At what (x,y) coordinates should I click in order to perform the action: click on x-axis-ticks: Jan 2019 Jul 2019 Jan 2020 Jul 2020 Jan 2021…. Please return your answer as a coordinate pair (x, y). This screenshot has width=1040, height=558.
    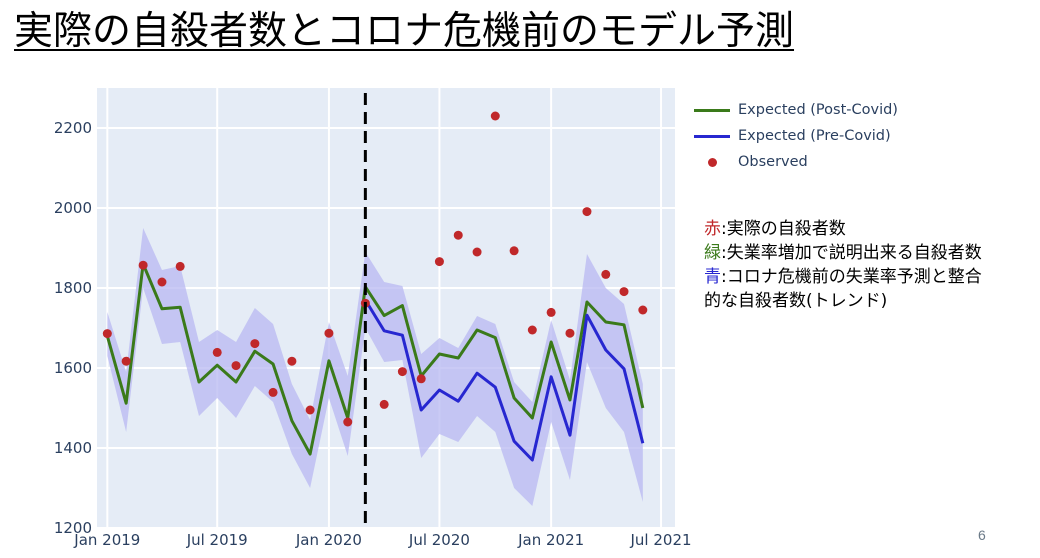
    Looking at the image, I should click on (382, 540).